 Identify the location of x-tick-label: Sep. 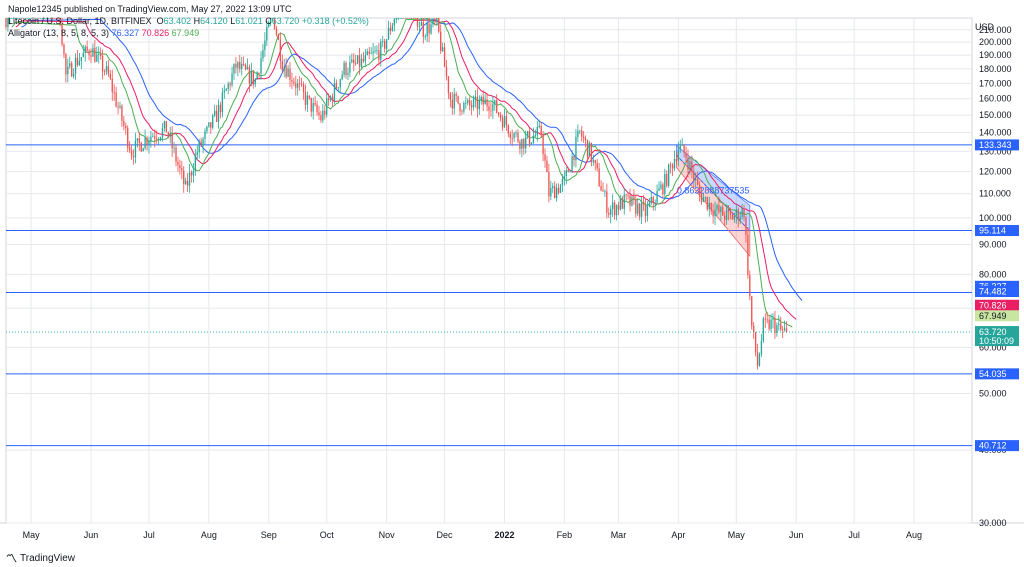
(269, 535).